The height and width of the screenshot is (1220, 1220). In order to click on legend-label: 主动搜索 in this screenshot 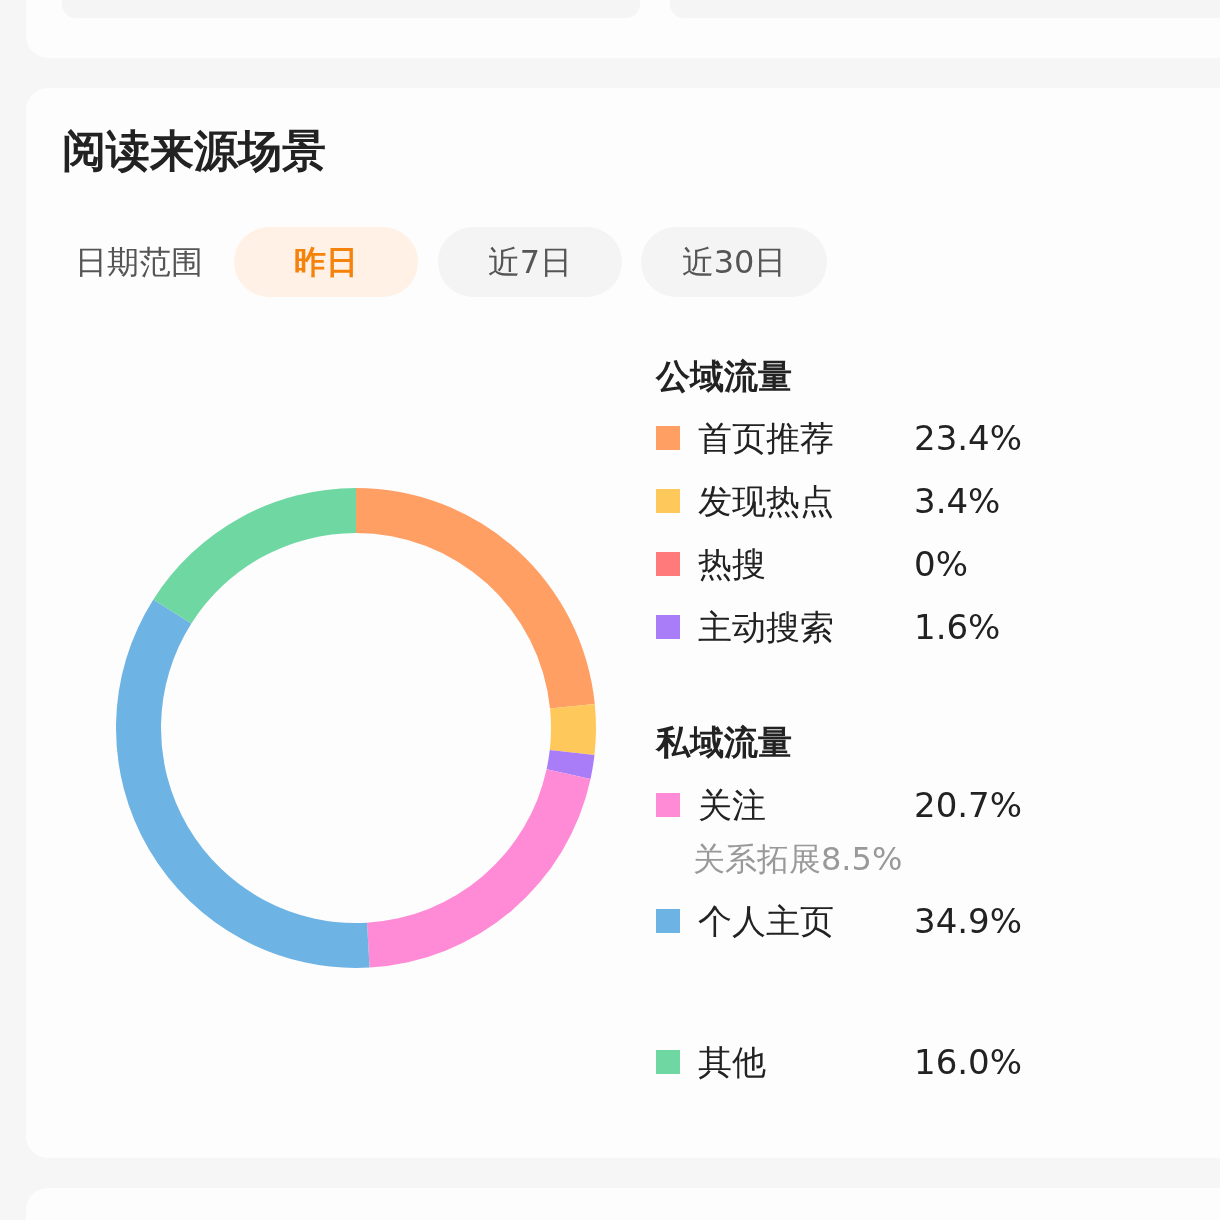, I will do `click(766, 627)`.